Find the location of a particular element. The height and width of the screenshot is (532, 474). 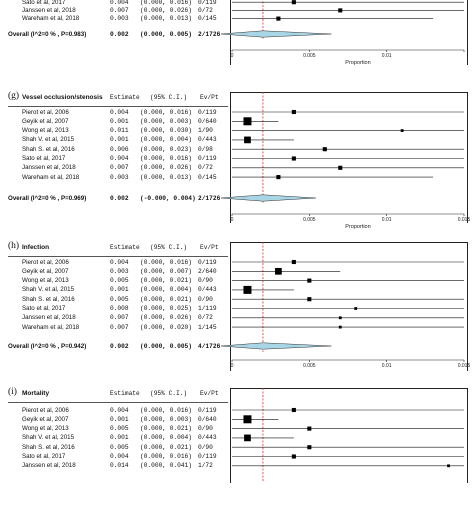

forest-plot-svg is located at coordinates (348, 435).